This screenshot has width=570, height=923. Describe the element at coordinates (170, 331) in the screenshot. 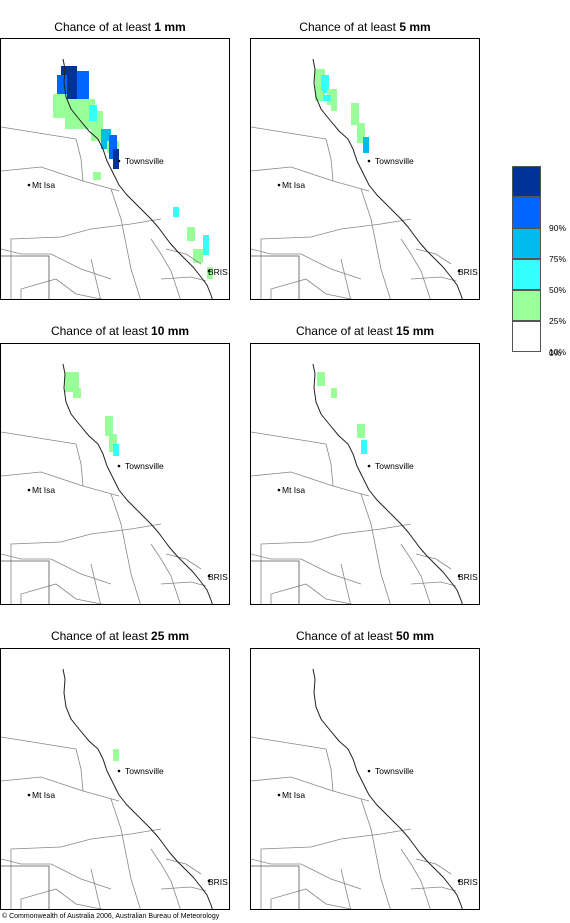

I see `panel-threshold: 10 mm` at that location.